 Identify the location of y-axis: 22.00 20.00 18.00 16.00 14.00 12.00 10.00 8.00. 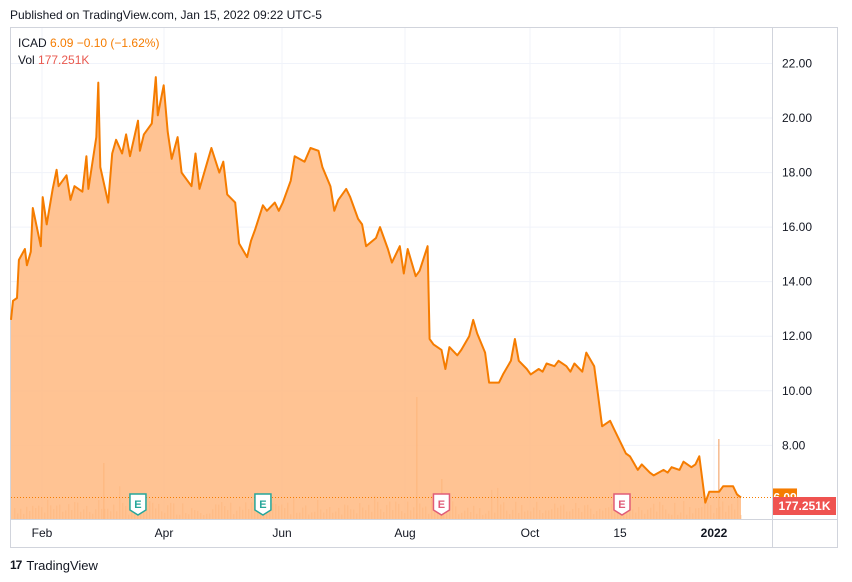
(797, 254).